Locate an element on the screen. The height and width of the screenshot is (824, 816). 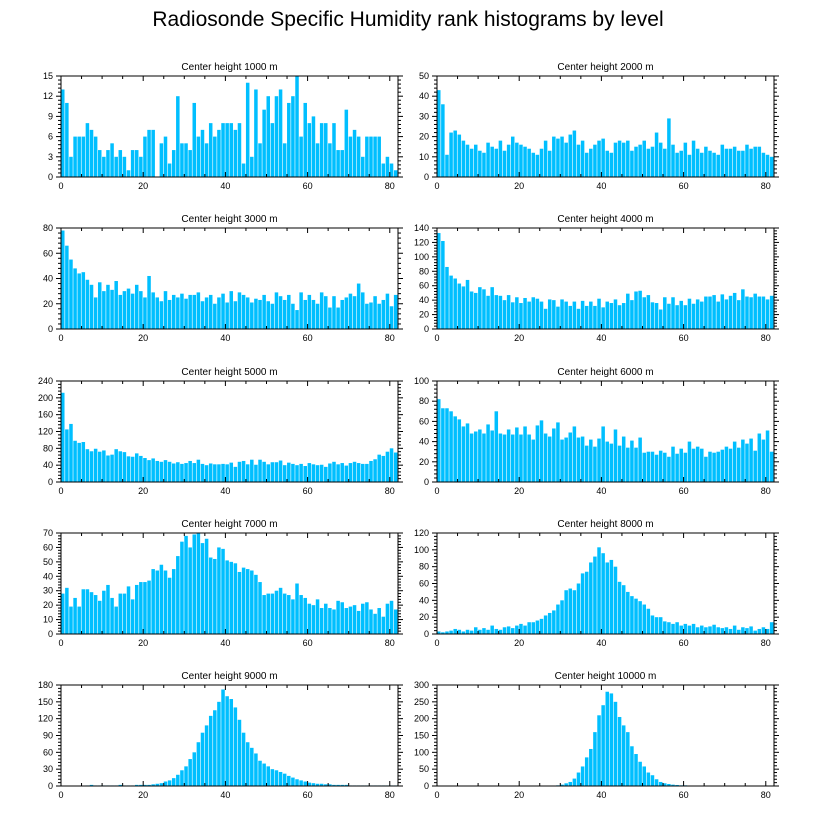
y-tick-label: 150 is located at coordinates (421, 736).